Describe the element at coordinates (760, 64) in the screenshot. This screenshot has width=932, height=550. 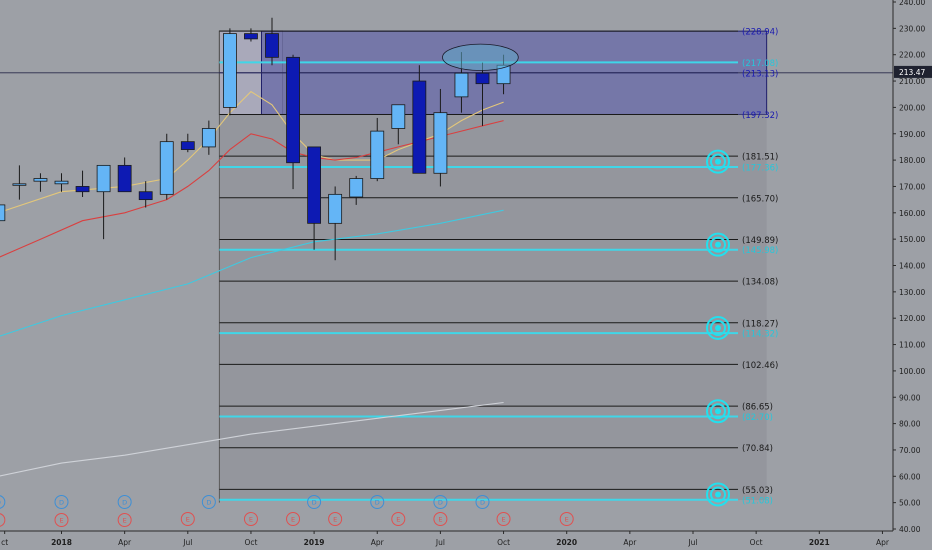
I see `level-label: (217.08)` at that location.